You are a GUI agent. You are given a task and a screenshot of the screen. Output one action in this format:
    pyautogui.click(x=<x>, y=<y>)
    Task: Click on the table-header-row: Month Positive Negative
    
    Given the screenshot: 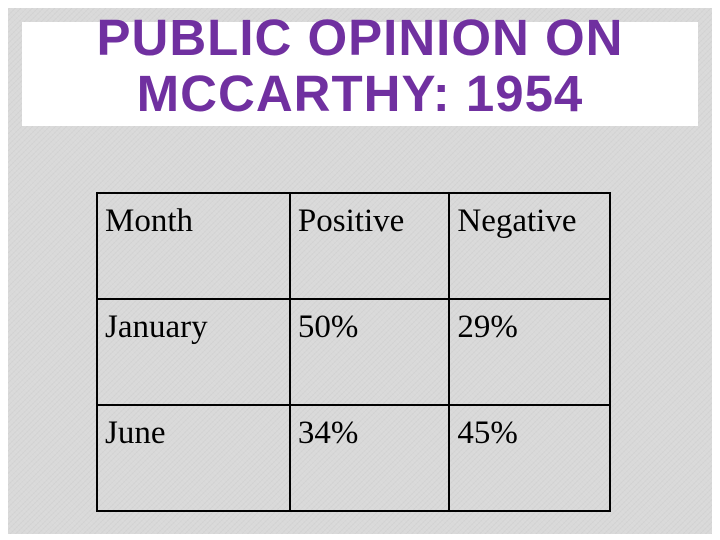 What is the action you would take?
    pyautogui.click(x=353, y=246)
    